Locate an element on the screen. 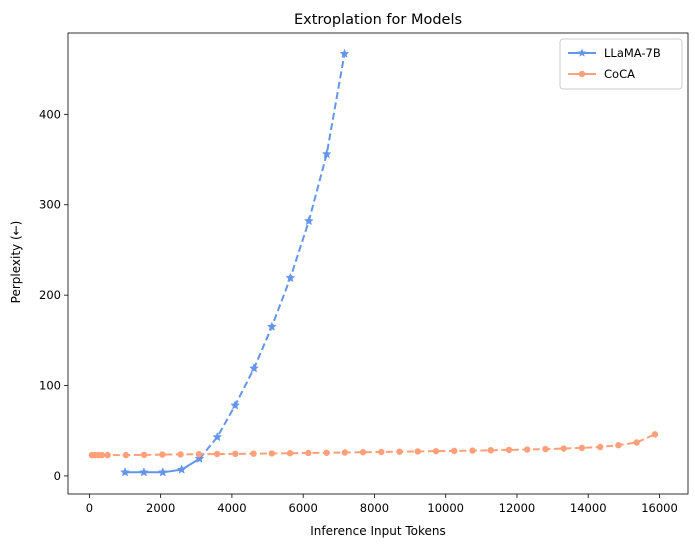 This screenshot has width=695, height=551. x-axis-label: Inference Input Tokens is located at coordinates (378, 531).